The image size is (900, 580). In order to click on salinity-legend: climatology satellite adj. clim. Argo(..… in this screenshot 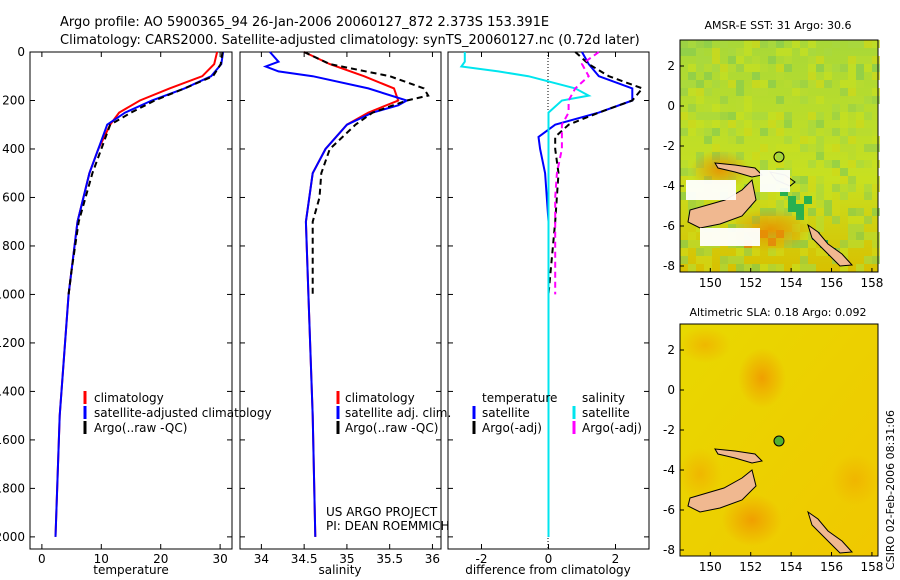, I will do `click(393, 413)`.